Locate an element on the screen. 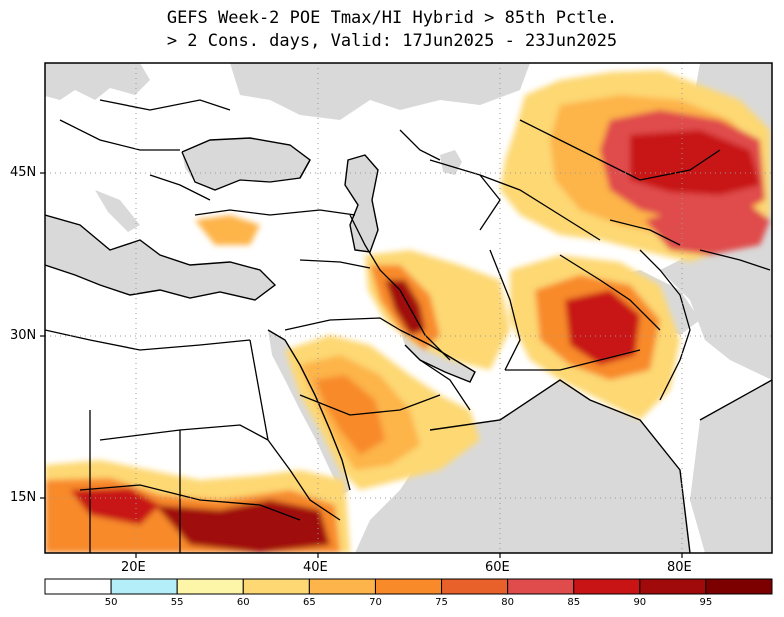 The width and height of the screenshot is (784, 617). north-sea-baltic is located at coordinates (97, 81).